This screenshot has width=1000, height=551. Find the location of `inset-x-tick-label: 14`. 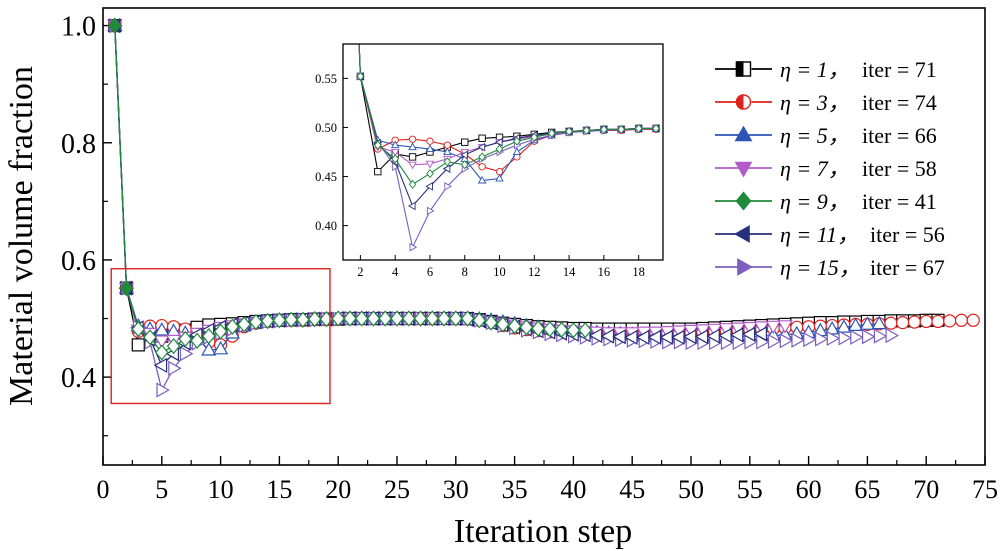

inset-x-tick-label: 14 is located at coordinates (569, 272).